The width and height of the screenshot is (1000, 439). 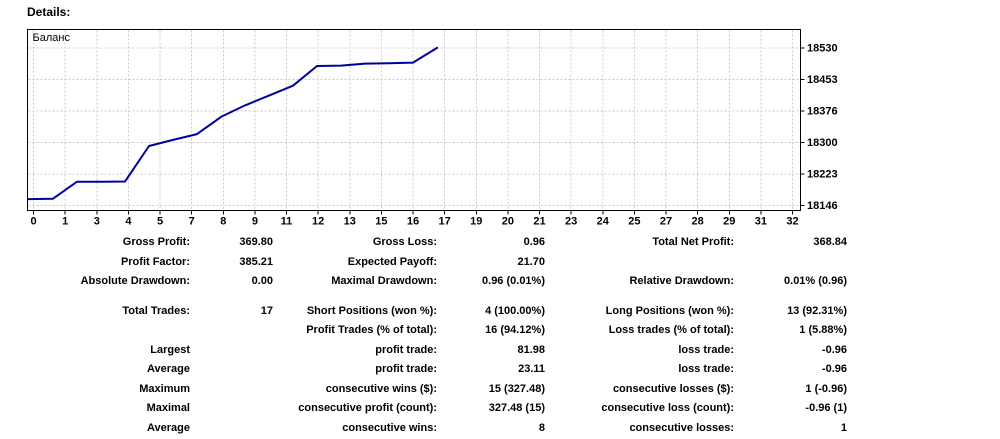 What do you see at coordinates (192, 222) in the screenshot?
I see `x-tick-label: 7` at bounding box center [192, 222].